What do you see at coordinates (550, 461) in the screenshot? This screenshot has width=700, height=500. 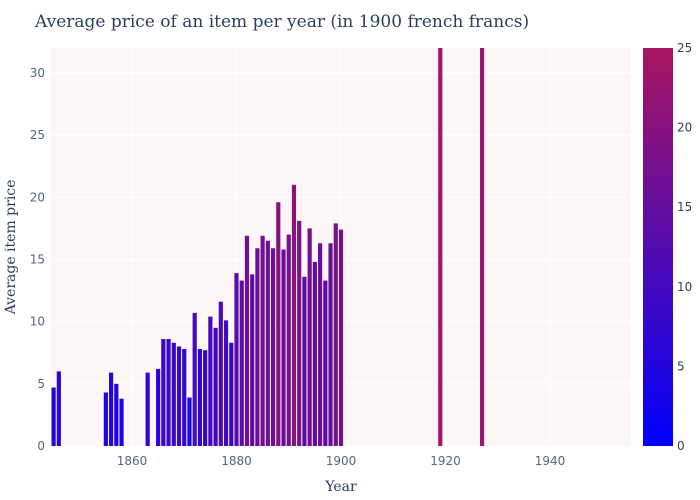 I see `x-tick-label: 1940` at bounding box center [550, 461].